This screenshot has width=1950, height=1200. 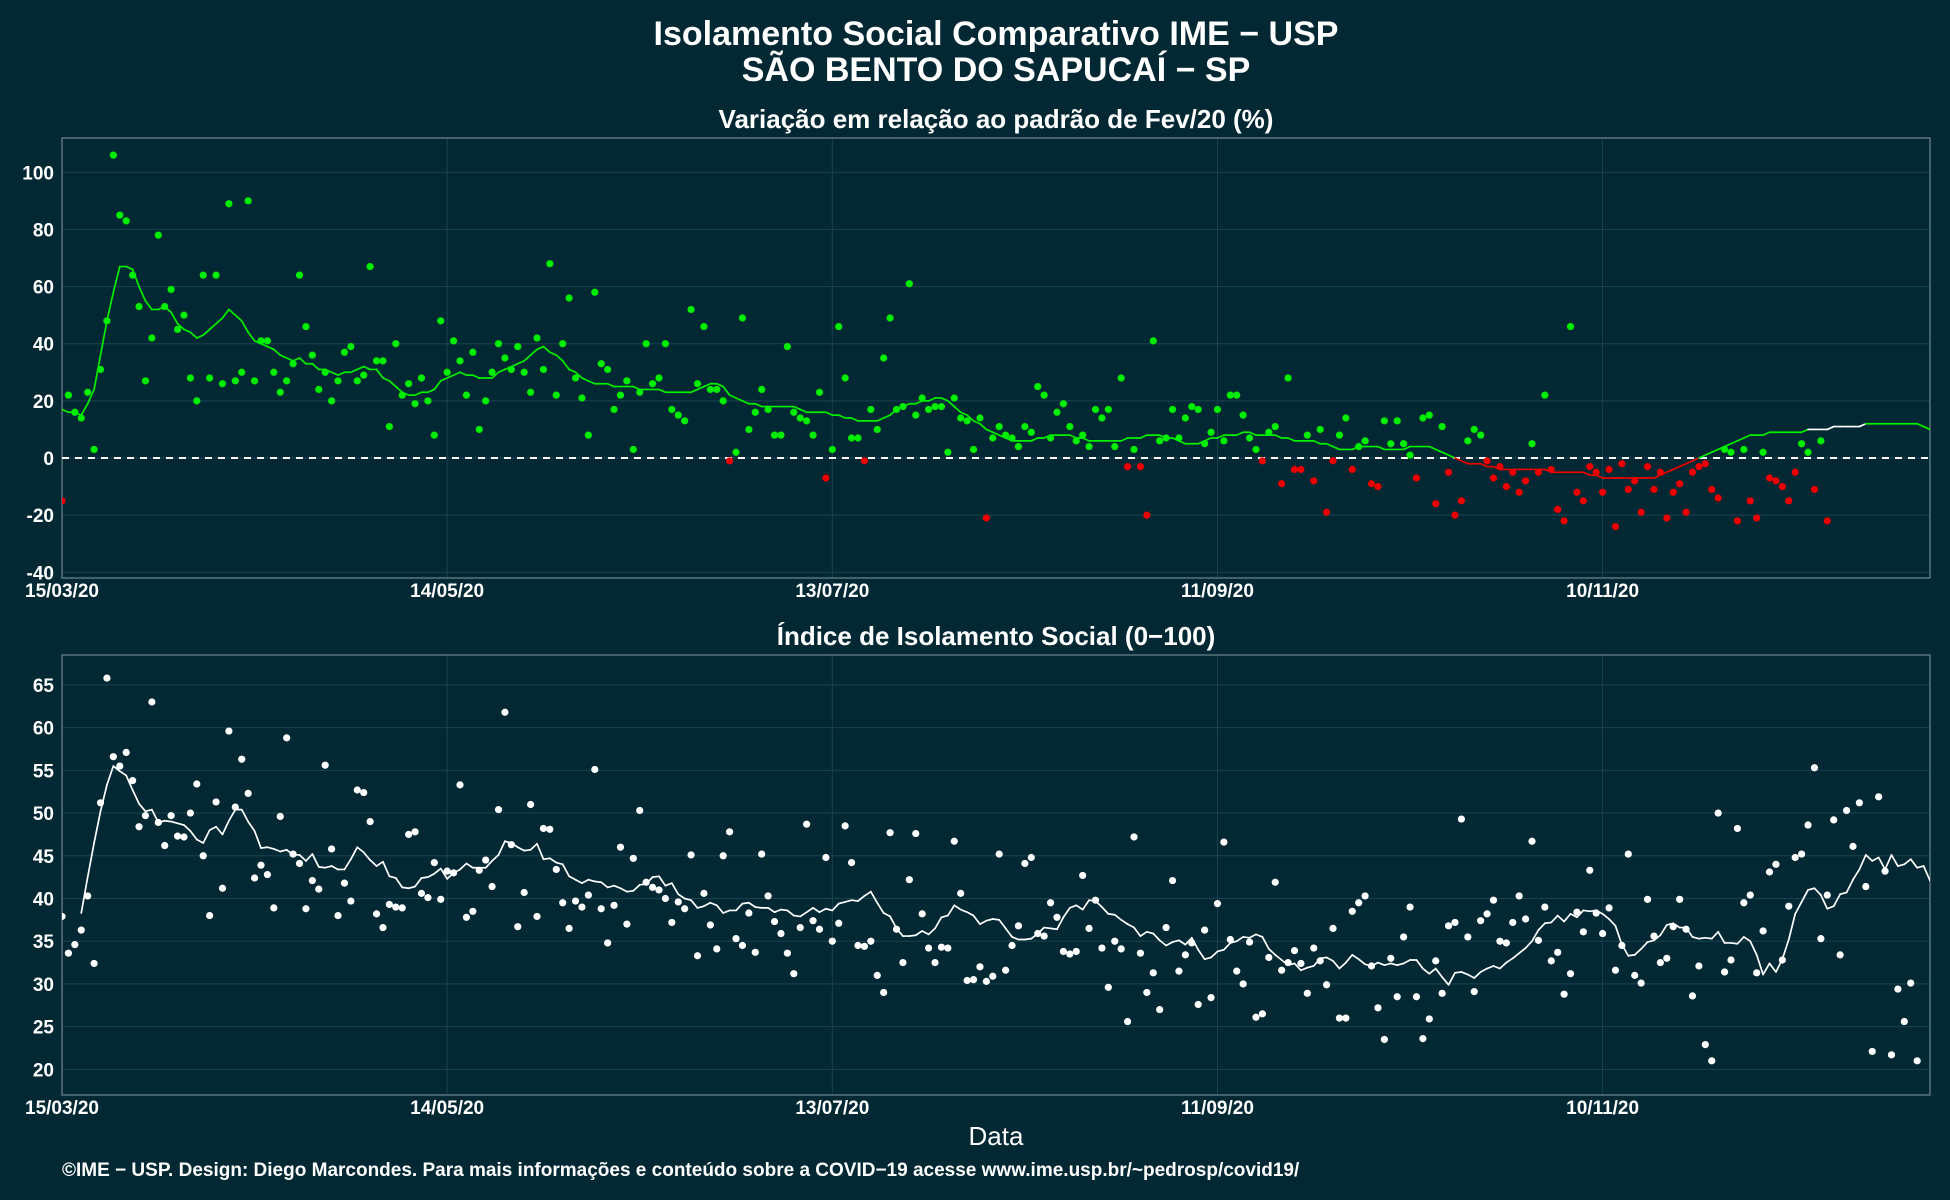 I want to click on p2-x-tick-label: 15/03/20, so click(x=62, y=1108).